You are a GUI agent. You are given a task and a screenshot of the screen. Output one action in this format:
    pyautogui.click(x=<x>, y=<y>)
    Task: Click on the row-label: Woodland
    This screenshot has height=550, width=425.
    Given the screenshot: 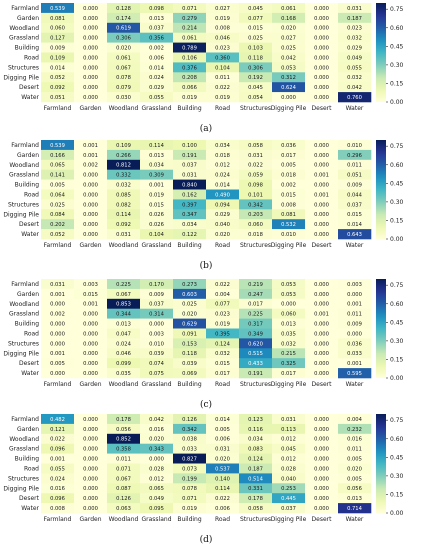 What is the action you would take?
    pyautogui.click(x=24, y=304)
    